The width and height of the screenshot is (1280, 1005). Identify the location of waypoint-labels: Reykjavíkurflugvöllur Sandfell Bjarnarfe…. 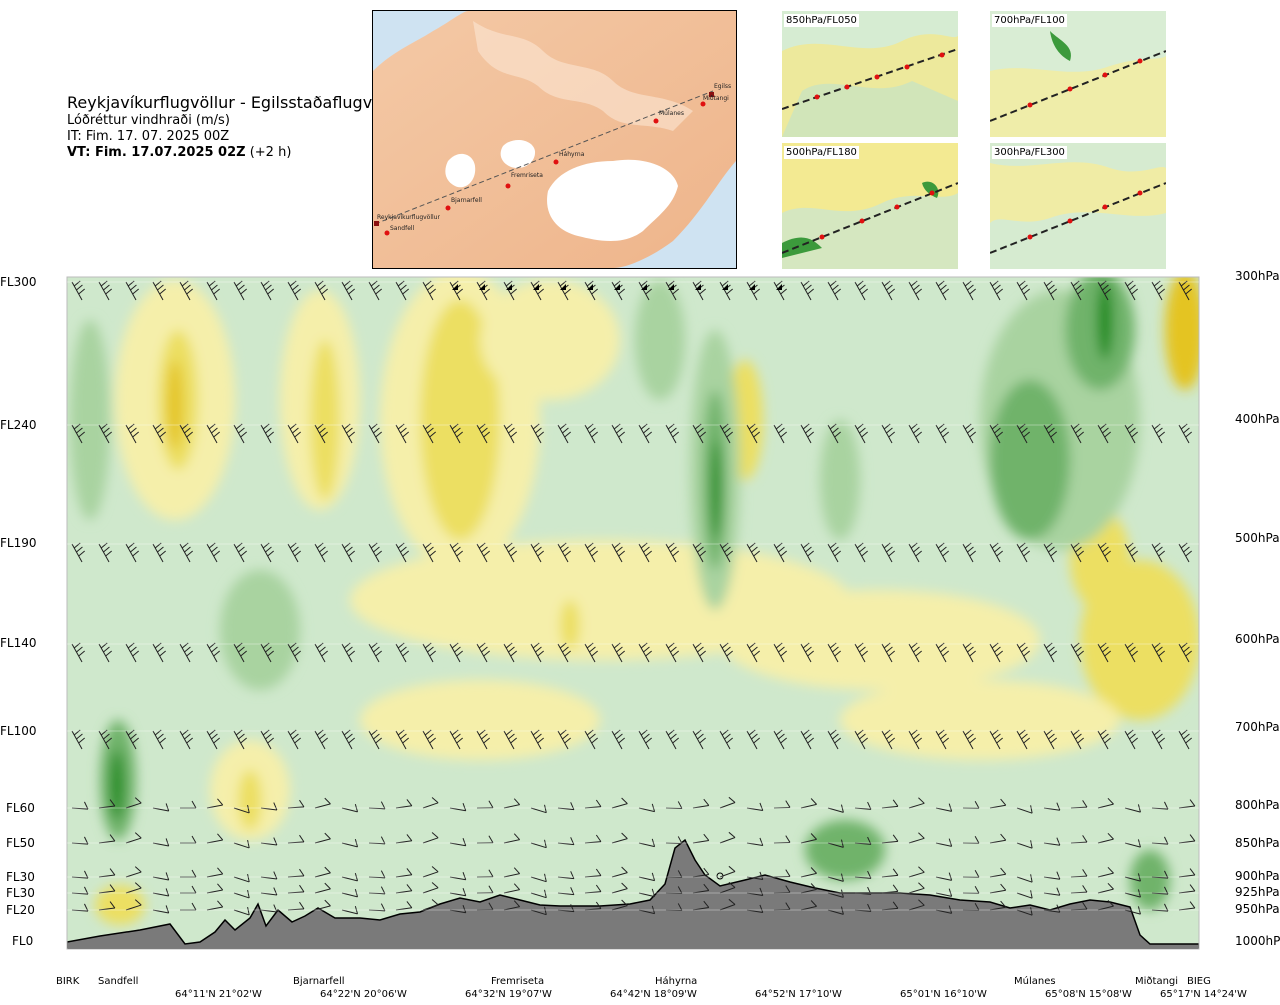
(554, 157).